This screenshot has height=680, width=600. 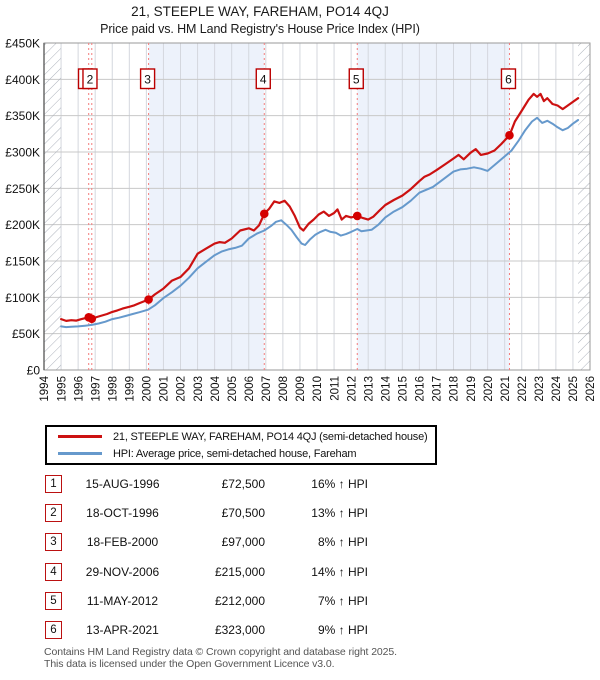 What do you see at coordinates (53, 484) in the screenshot?
I see `transaction-number-badge: 1` at bounding box center [53, 484].